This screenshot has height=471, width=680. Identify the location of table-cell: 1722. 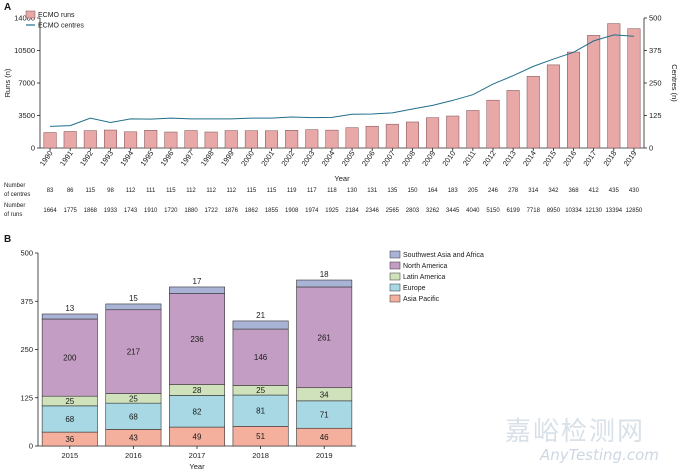
(211, 211).